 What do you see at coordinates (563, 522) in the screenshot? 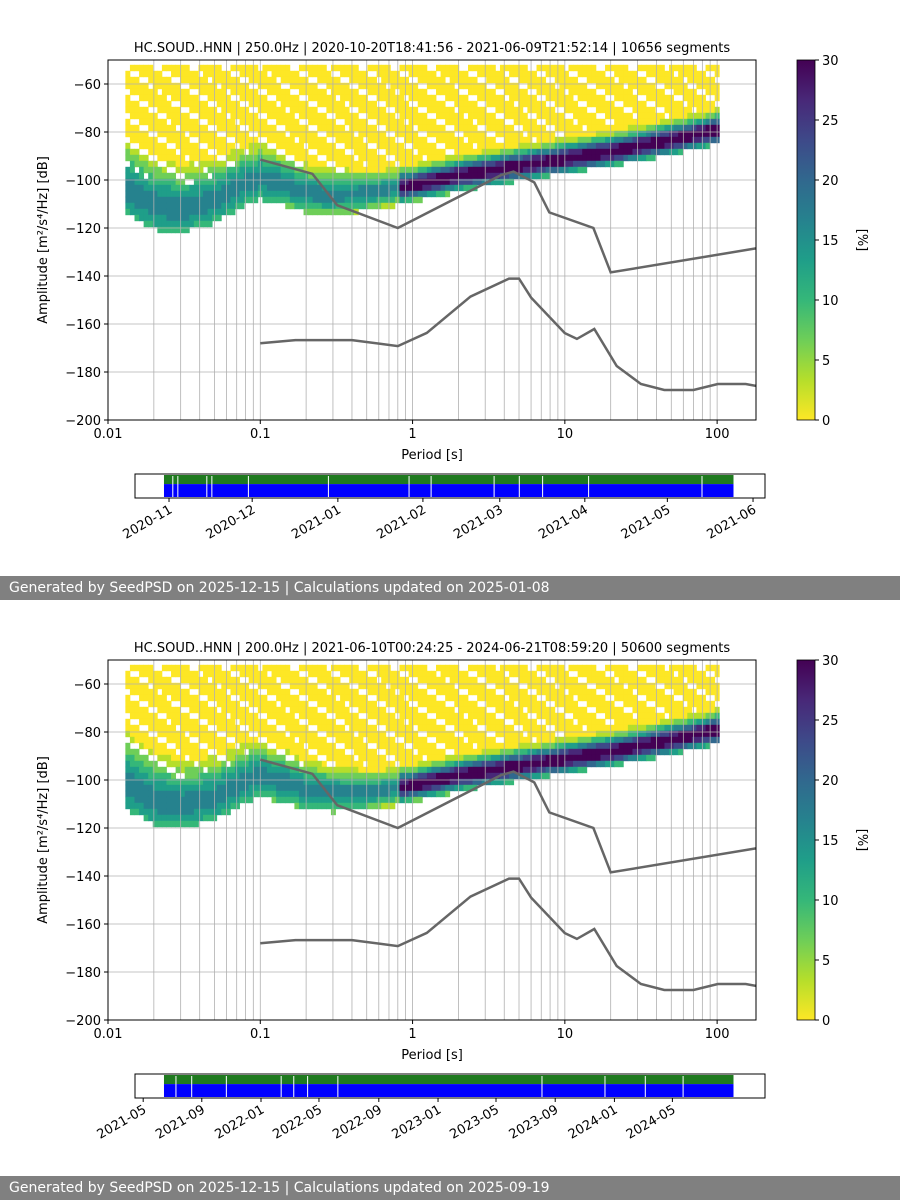
I see `timeline-tick-label: 2021-04` at bounding box center [563, 522].